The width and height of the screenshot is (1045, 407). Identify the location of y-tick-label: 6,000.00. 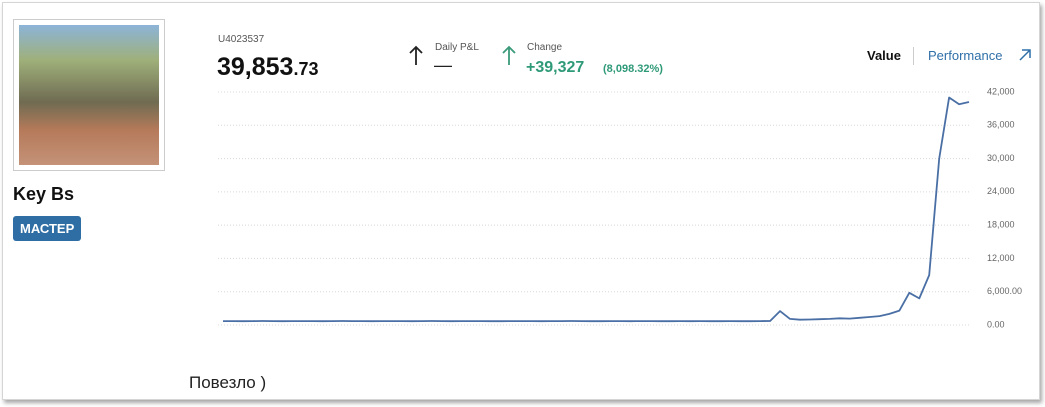
(1004, 291).